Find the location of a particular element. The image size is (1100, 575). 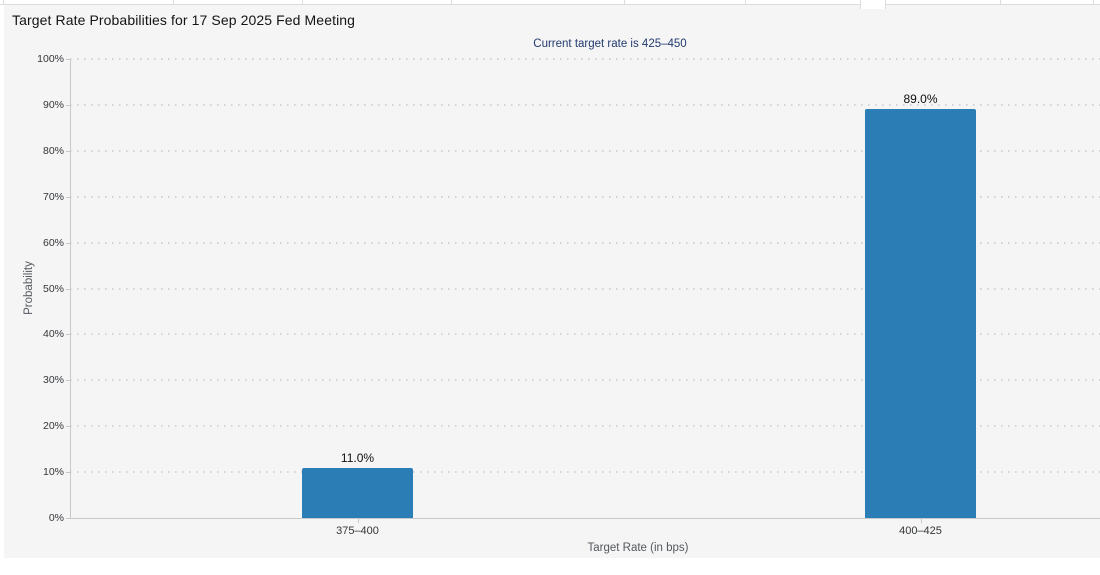

y-axis-line is located at coordinates (70, 288).